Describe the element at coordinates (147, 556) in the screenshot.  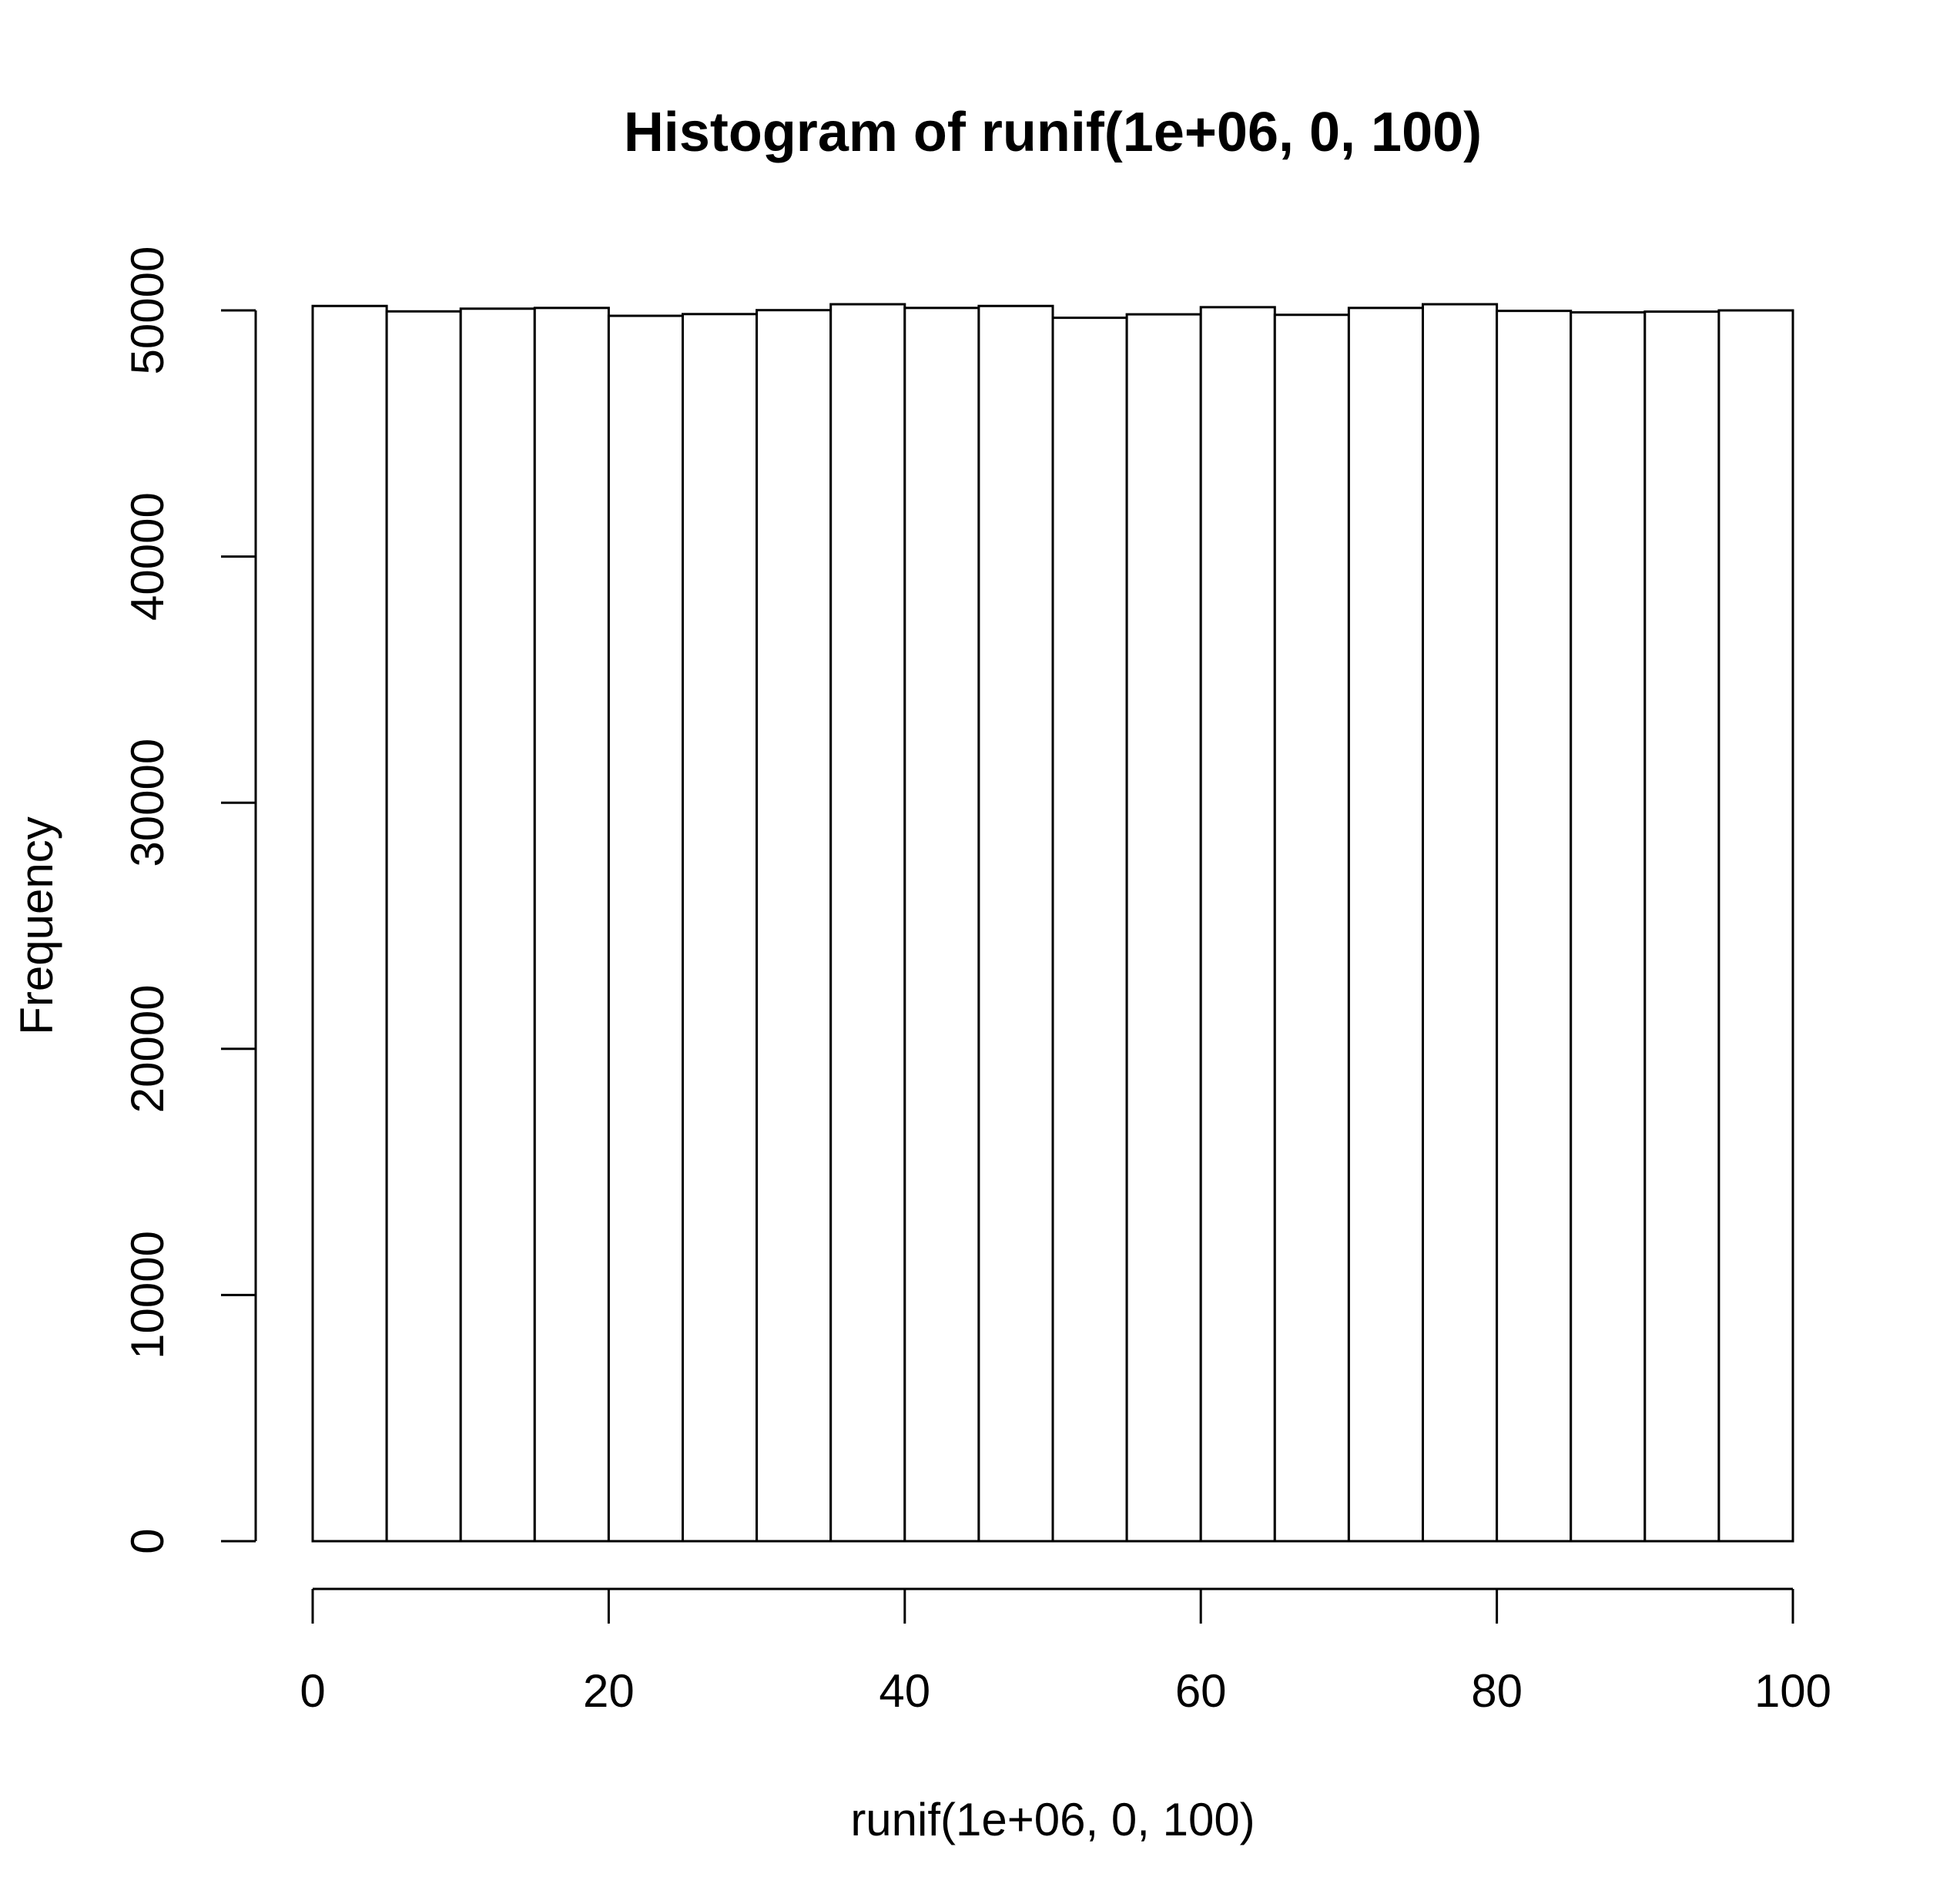
I see `y-tick-label: 40000` at that location.